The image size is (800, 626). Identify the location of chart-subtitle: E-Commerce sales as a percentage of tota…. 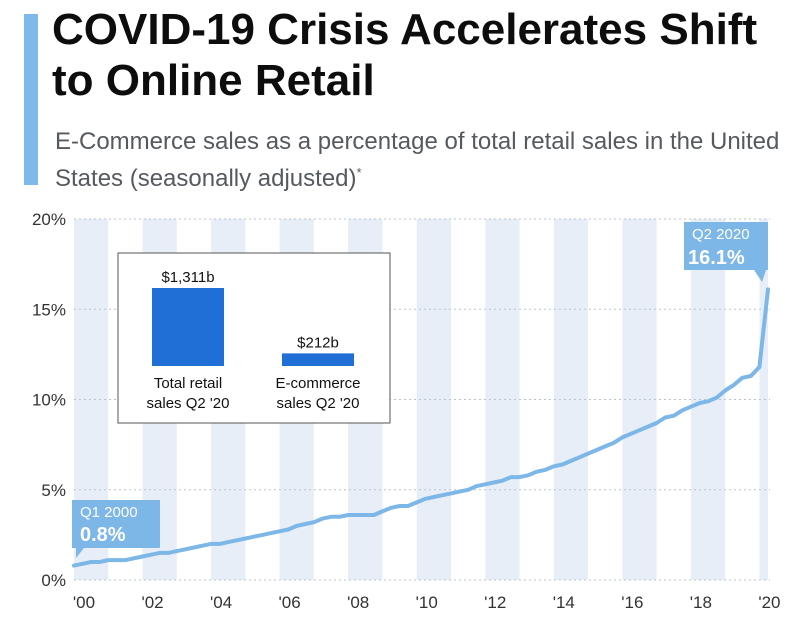
(425, 160).